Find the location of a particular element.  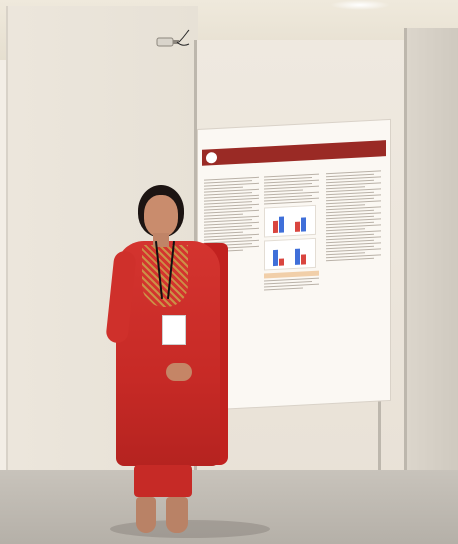

poster-title is located at coordinates (302, 145).